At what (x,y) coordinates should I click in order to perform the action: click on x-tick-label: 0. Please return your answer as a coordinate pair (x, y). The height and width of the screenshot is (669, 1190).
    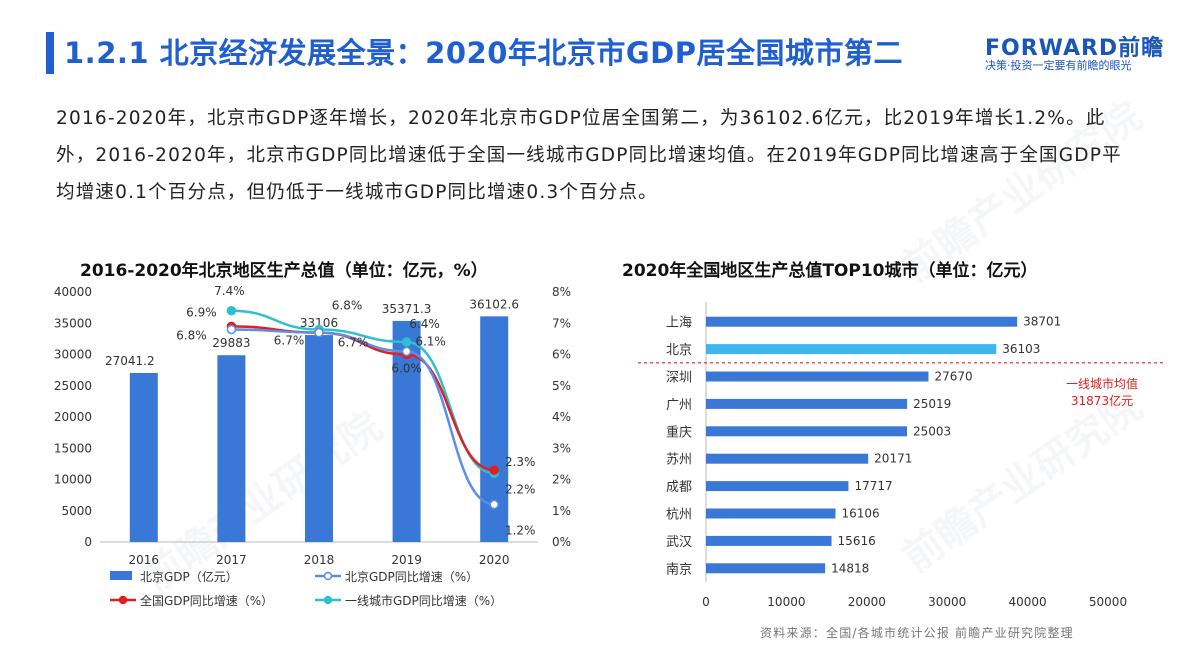
    Looking at the image, I should click on (706, 602).